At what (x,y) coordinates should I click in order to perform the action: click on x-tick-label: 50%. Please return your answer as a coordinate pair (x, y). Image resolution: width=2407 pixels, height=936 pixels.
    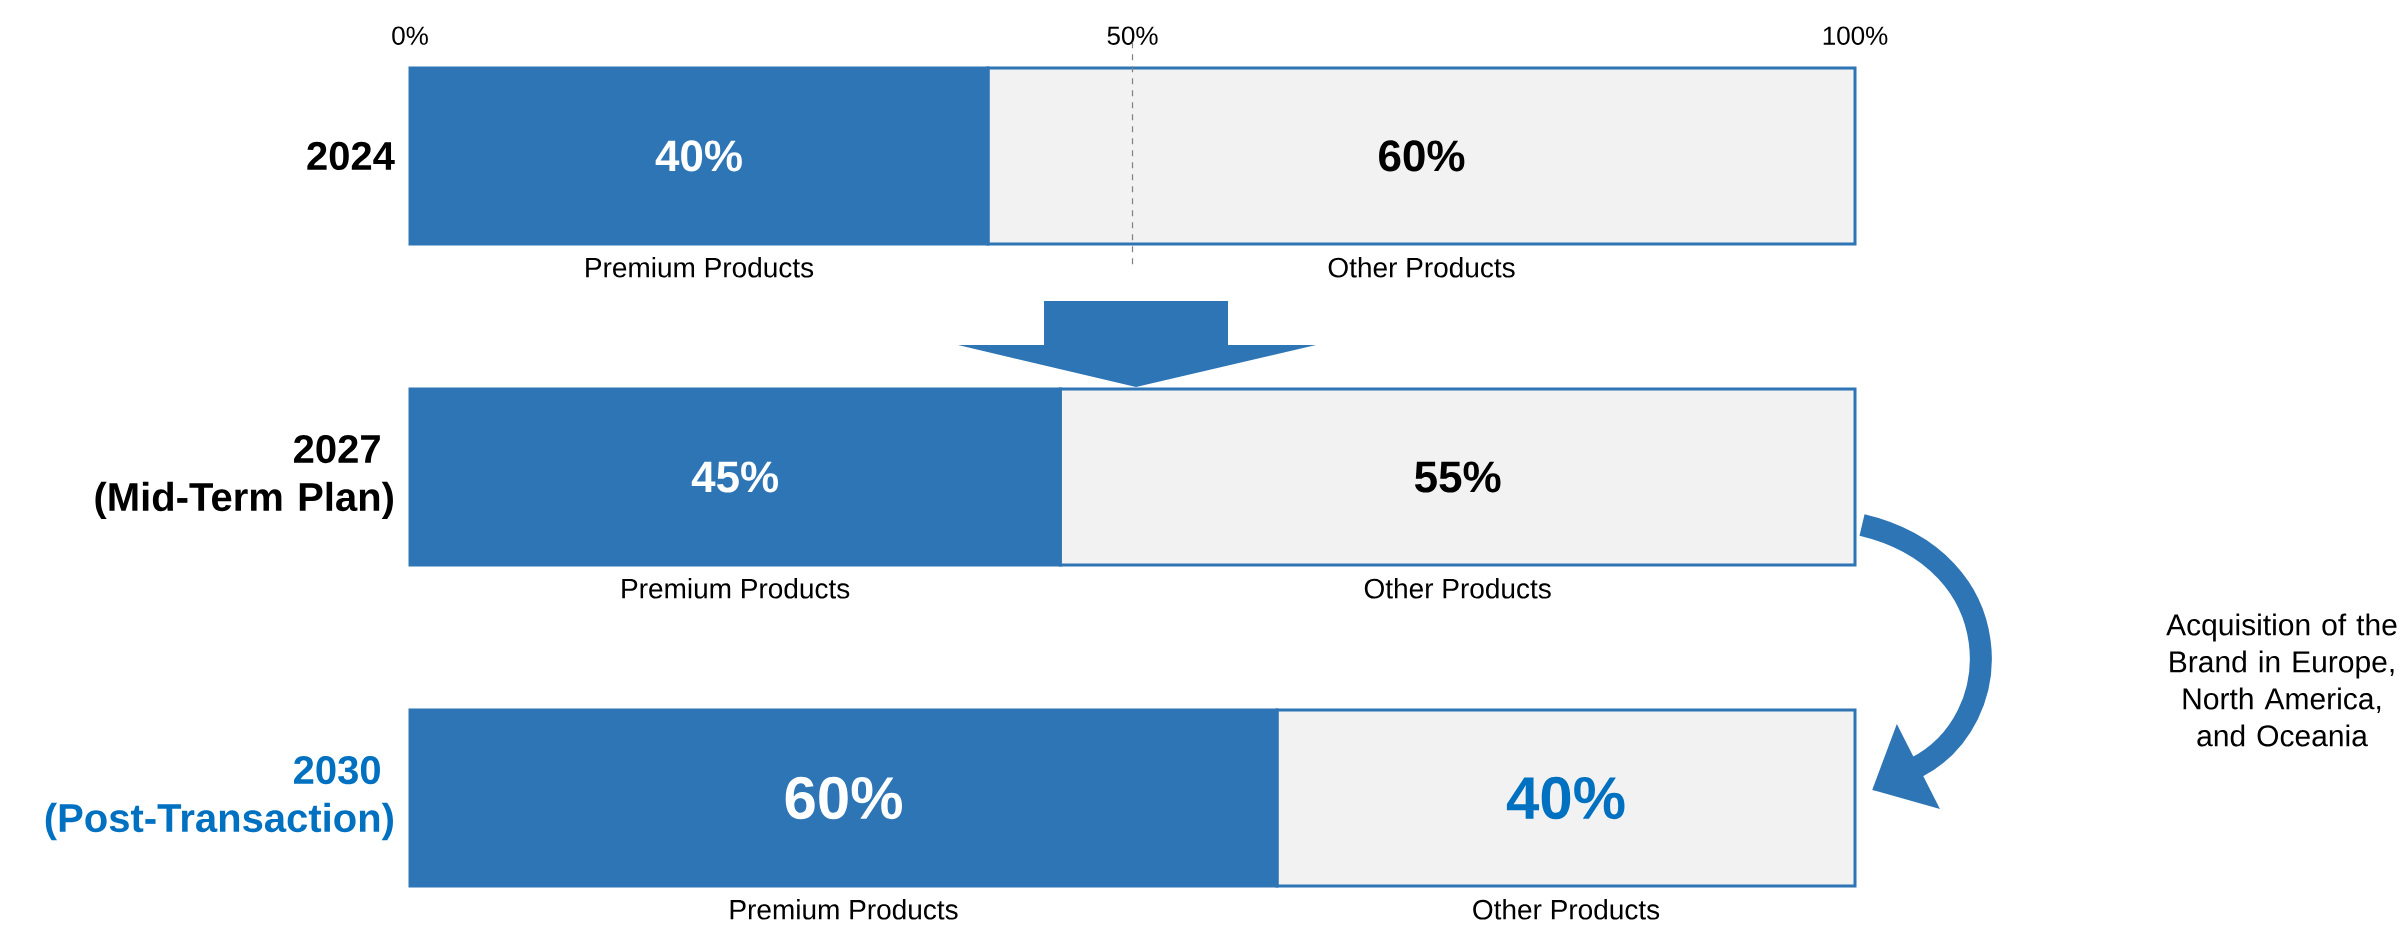
    Looking at the image, I should click on (1132, 35).